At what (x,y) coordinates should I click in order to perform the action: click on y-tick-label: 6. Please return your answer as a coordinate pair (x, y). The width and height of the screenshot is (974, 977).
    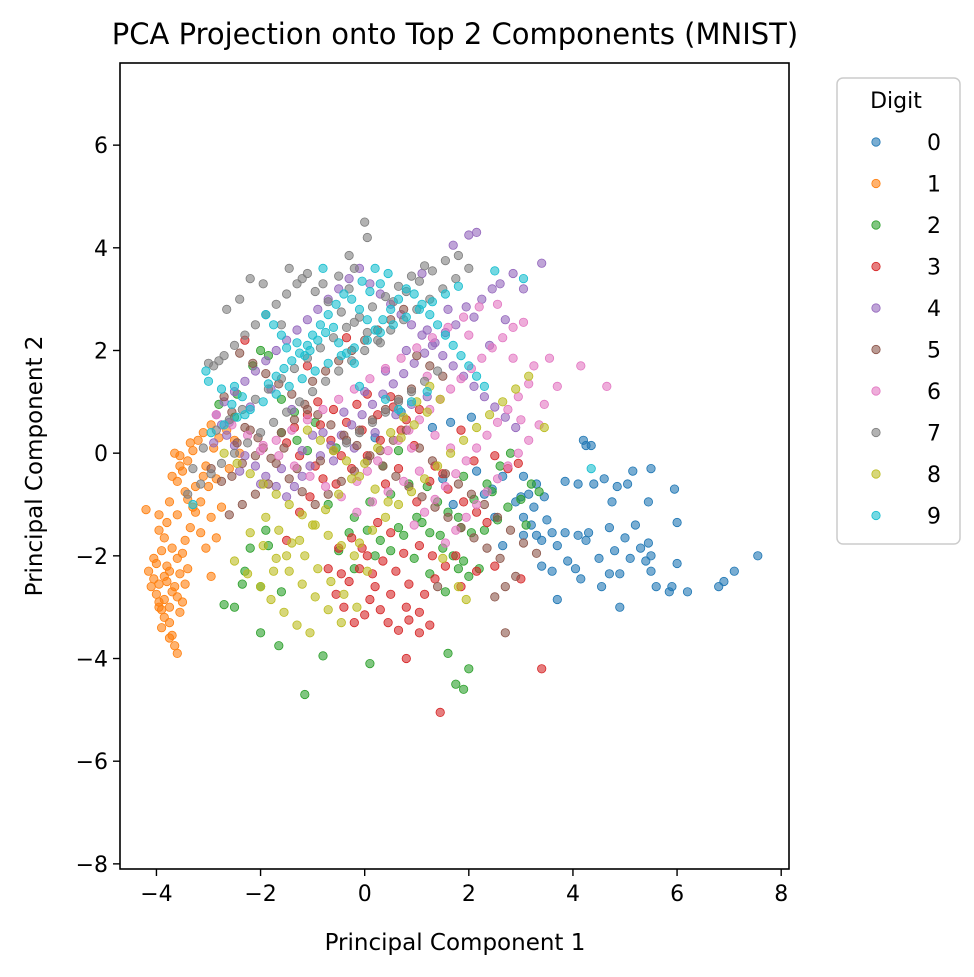
    Looking at the image, I should click on (101, 146).